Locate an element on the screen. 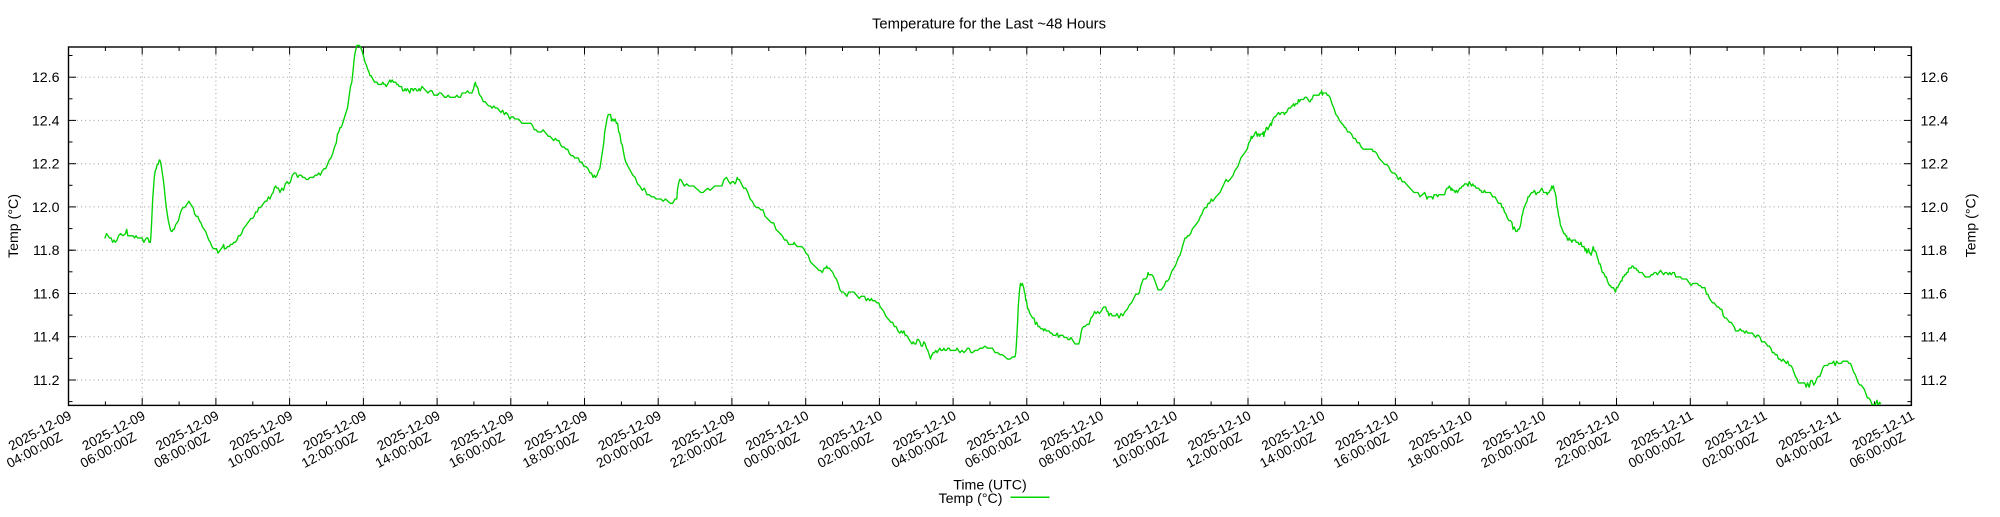 The image size is (2000, 517). svg-text:Temperature for the Last ~48 H: Temperature for the Last ~48 Hours is located at coordinates (989, 25).